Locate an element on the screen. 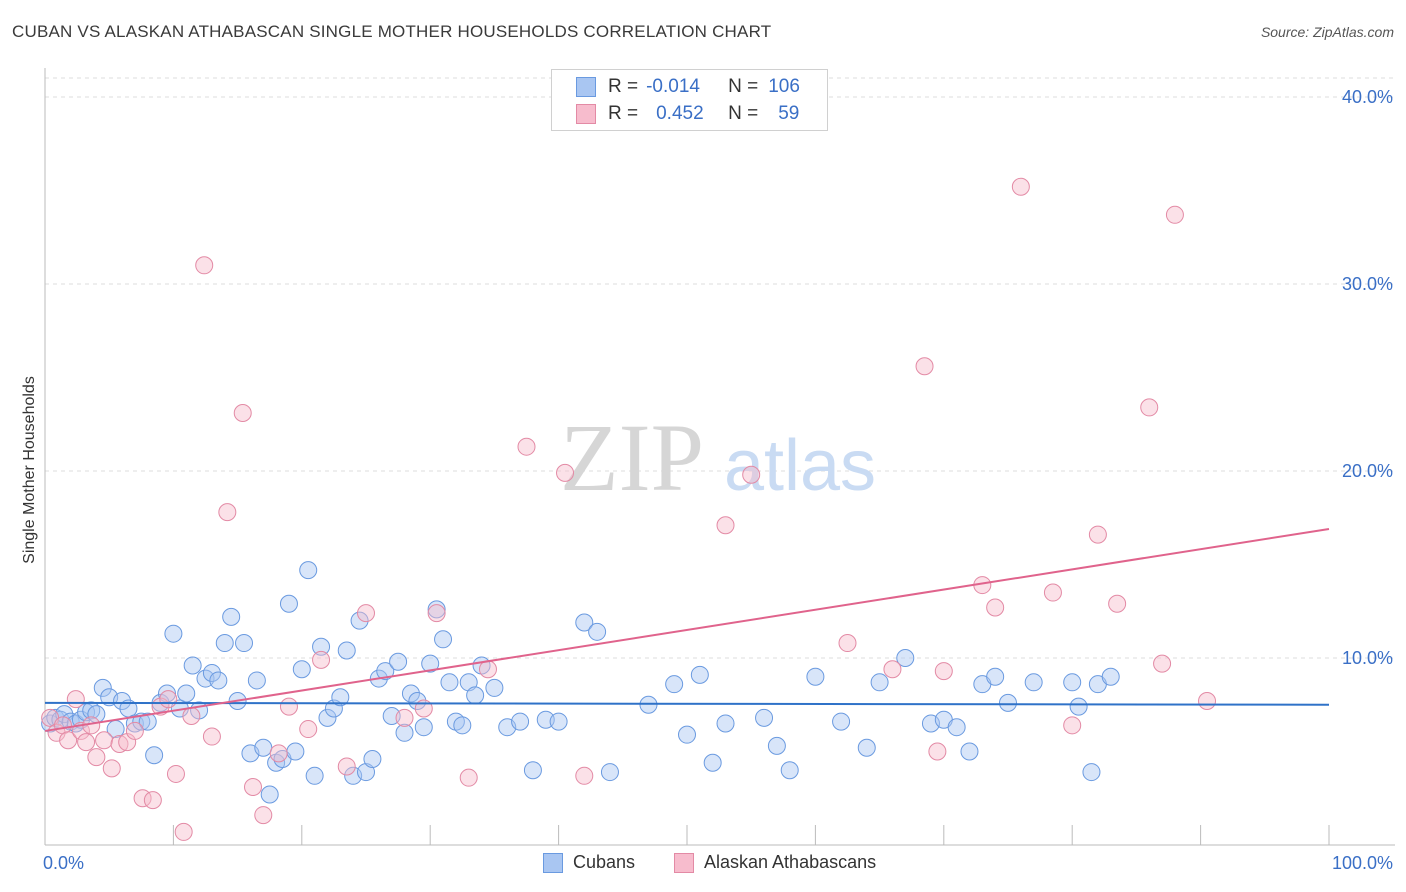  legend-n-value: 59 is located at coordinates (789, 113).